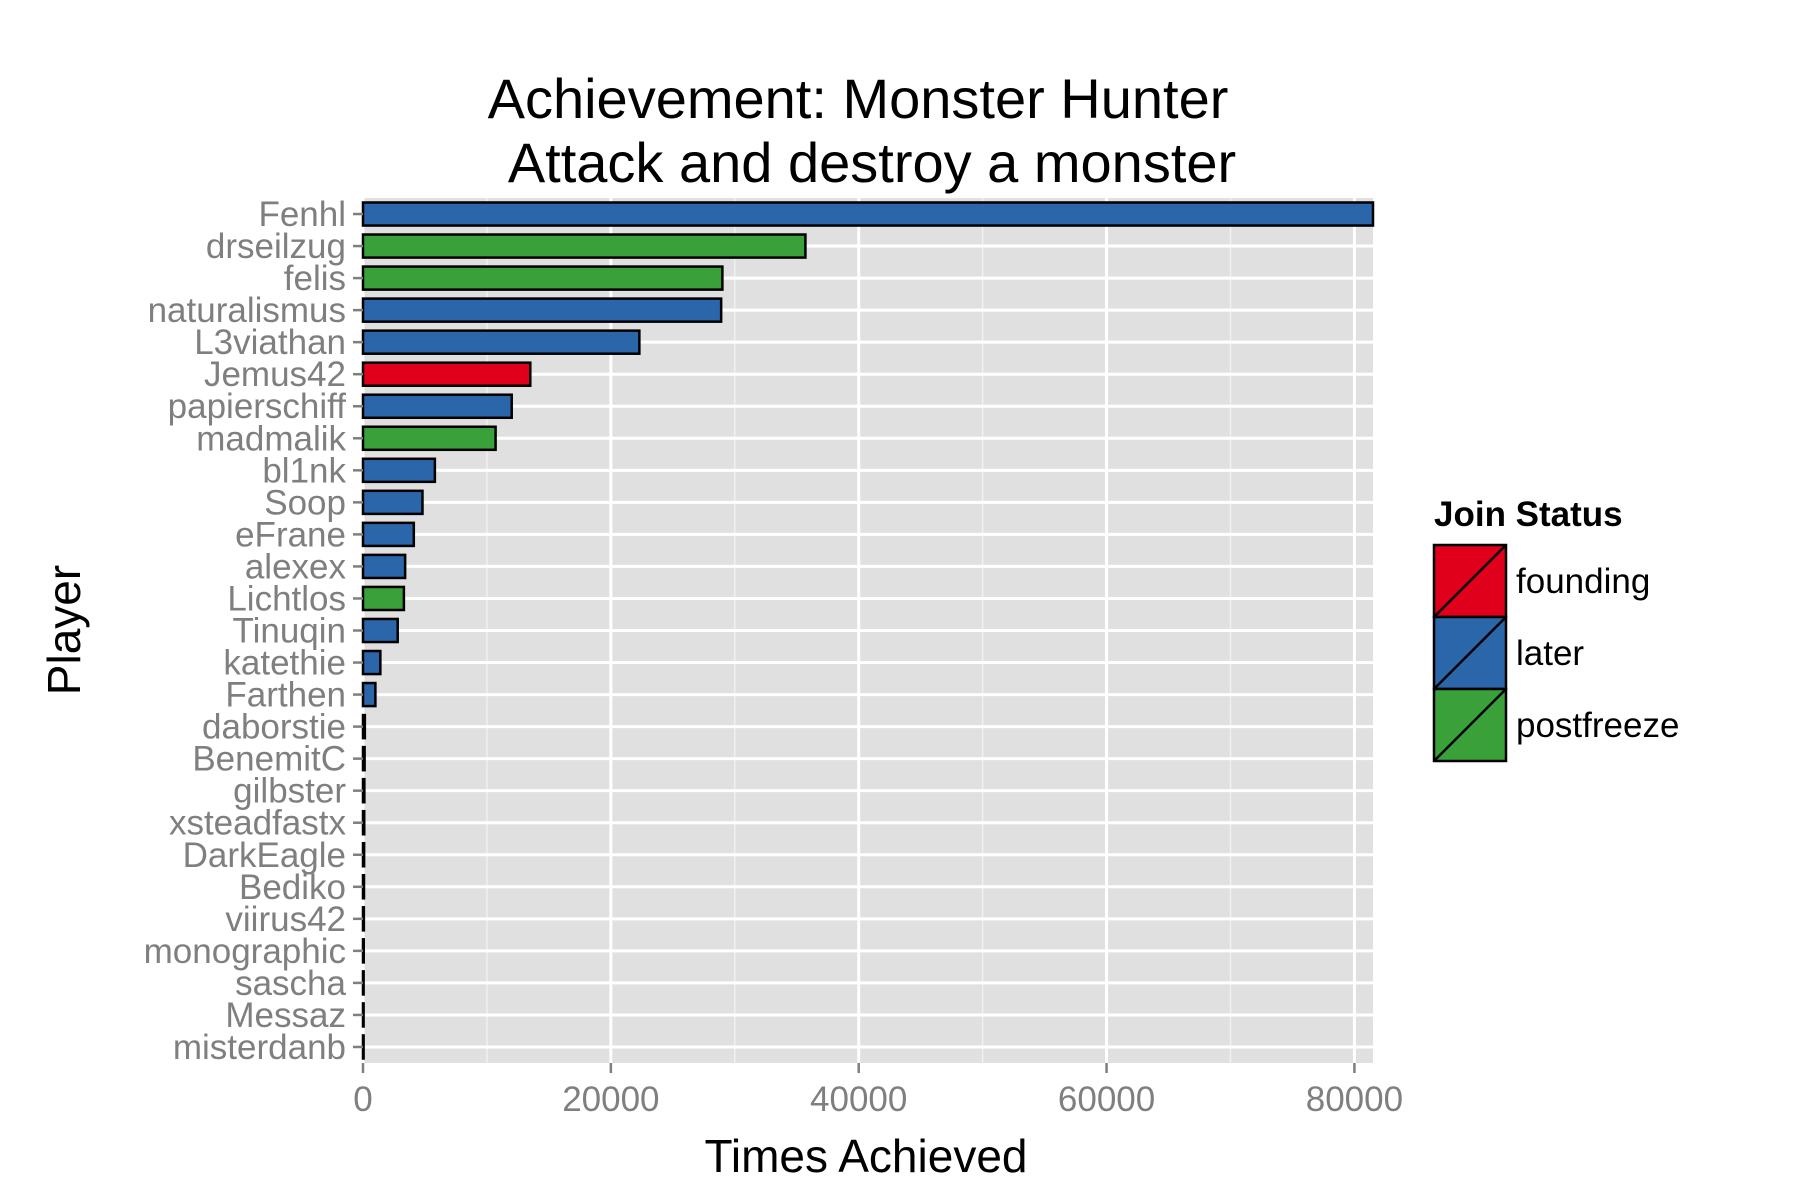  Describe the element at coordinates (371, 662) in the screenshot. I see `bar-katethie` at that location.